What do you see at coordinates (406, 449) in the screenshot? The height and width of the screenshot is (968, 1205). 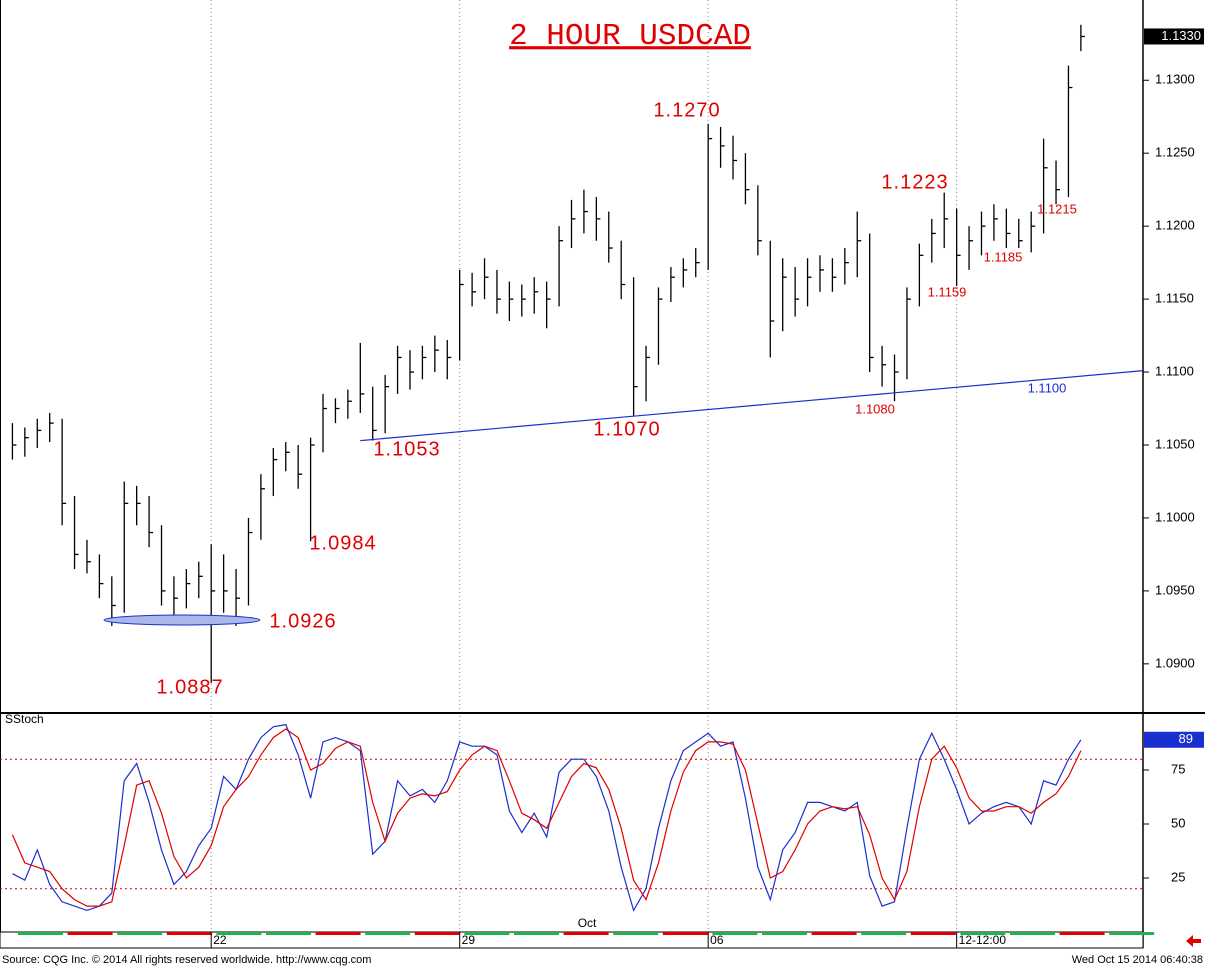 I see `annotation: 1.1053` at bounding box center [406, 449].